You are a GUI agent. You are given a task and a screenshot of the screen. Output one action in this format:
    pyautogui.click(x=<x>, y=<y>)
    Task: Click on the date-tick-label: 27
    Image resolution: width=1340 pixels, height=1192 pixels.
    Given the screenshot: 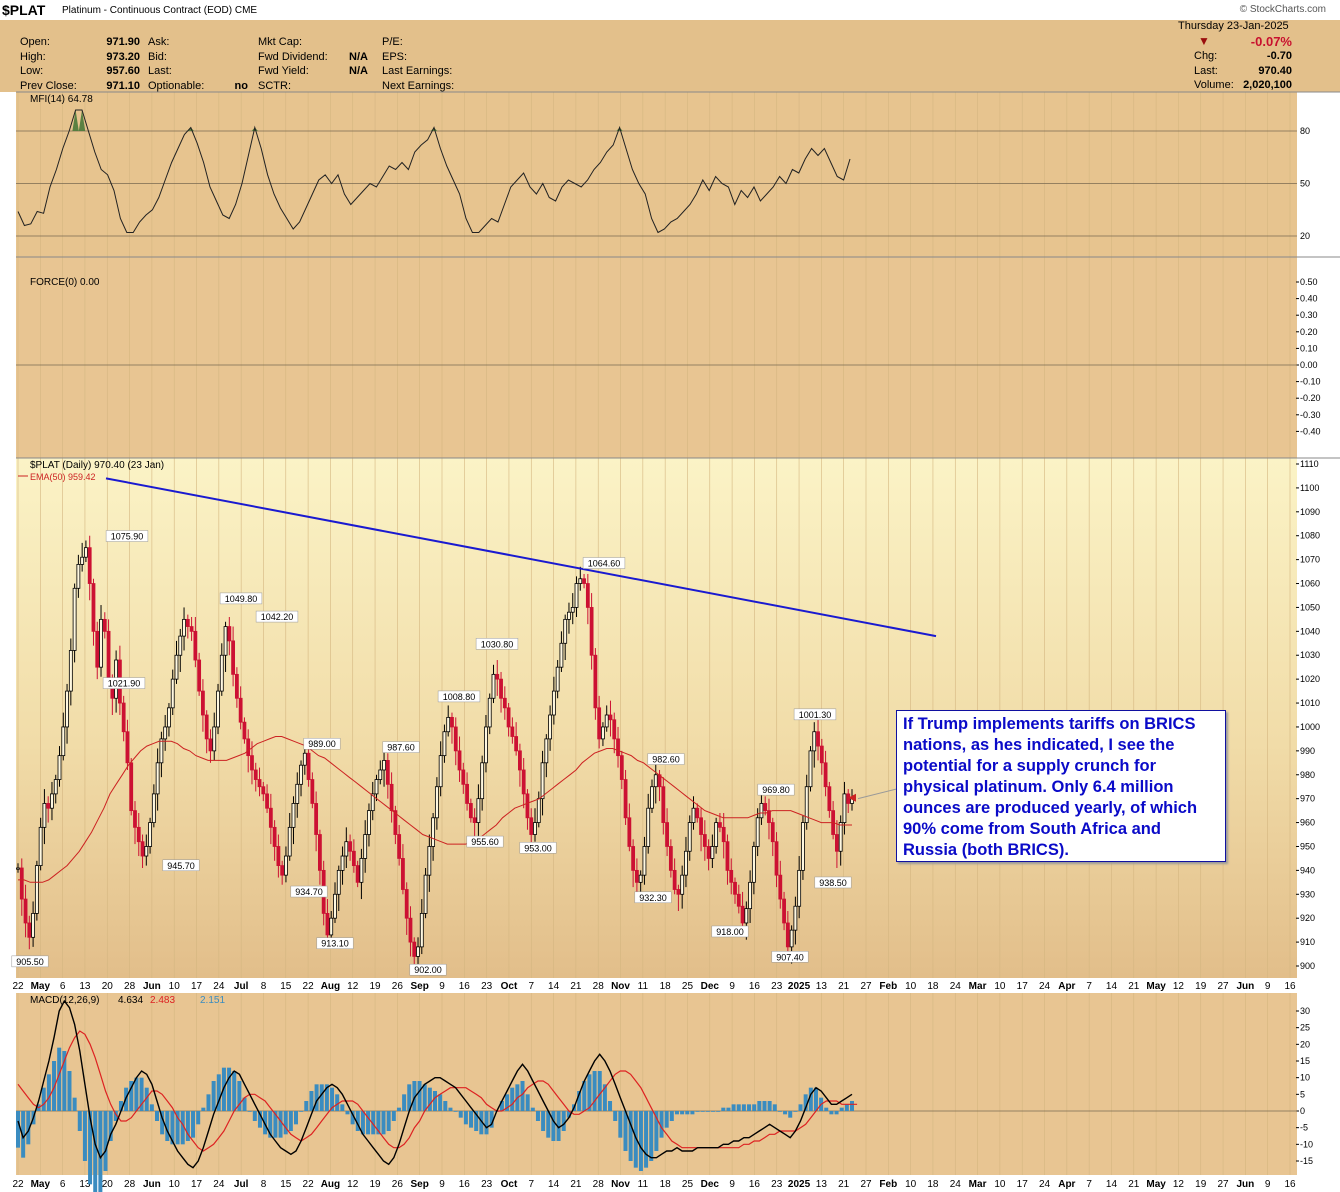 What is the action you would take?
    pyautogui.click(x=1223, y=986)
    